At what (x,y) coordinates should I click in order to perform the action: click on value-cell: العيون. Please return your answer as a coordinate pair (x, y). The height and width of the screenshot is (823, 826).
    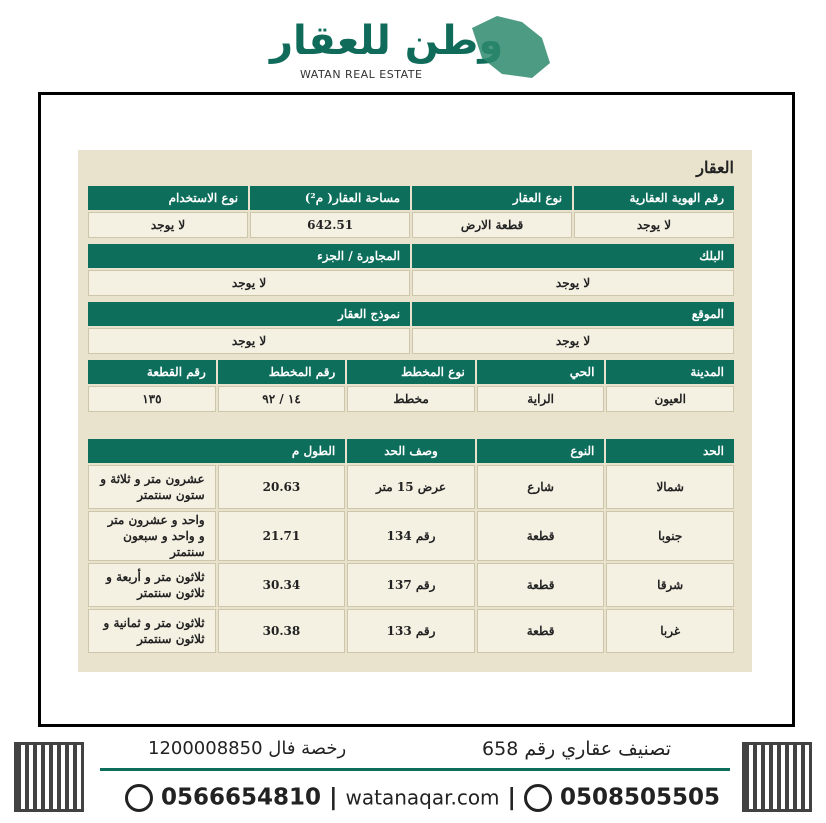
    Looking at the image, I should click on (670, 399).